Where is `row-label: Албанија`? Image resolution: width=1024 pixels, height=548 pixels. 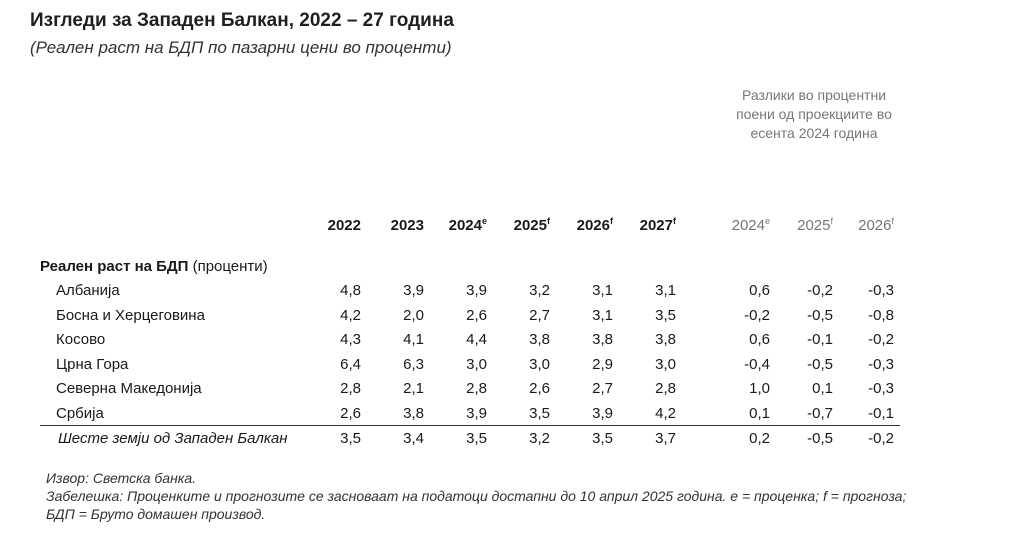 row-label: Албанија is located at coordinates (88, 290).